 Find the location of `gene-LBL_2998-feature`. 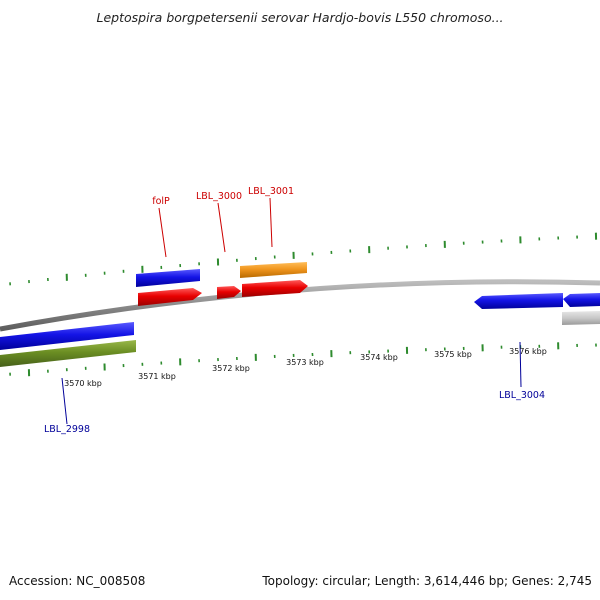

gene-LBL_2998-feature is located at coordinates (67, 336).